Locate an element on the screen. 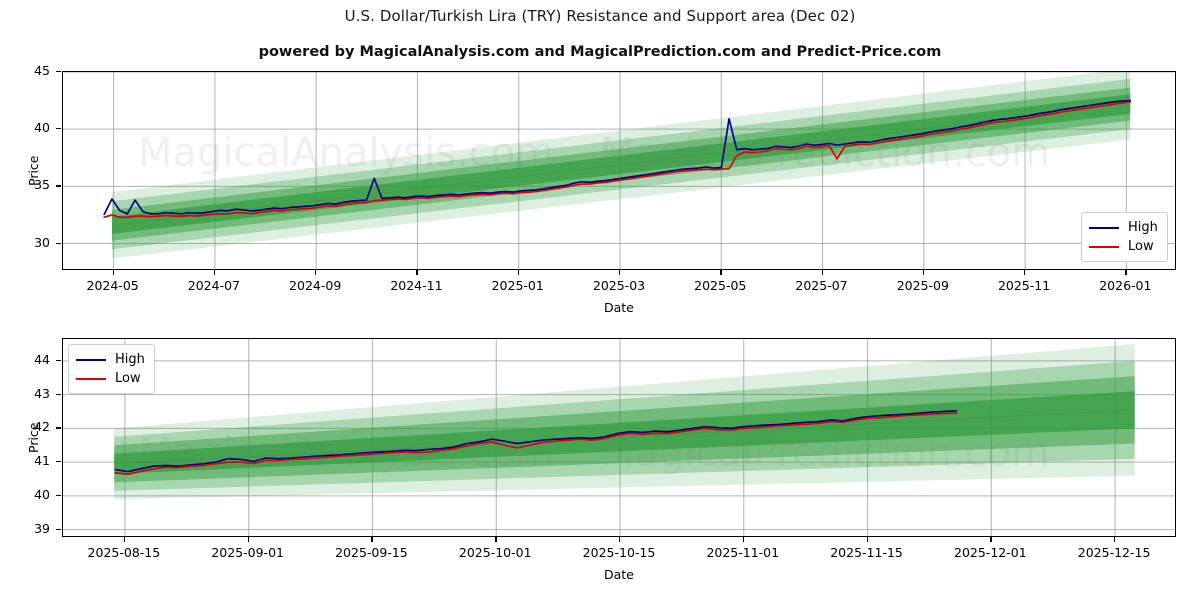 The width and height of the screenshot is (1200, 600). bottom-x-axis-label: Date is located at coordinates (619, 574).